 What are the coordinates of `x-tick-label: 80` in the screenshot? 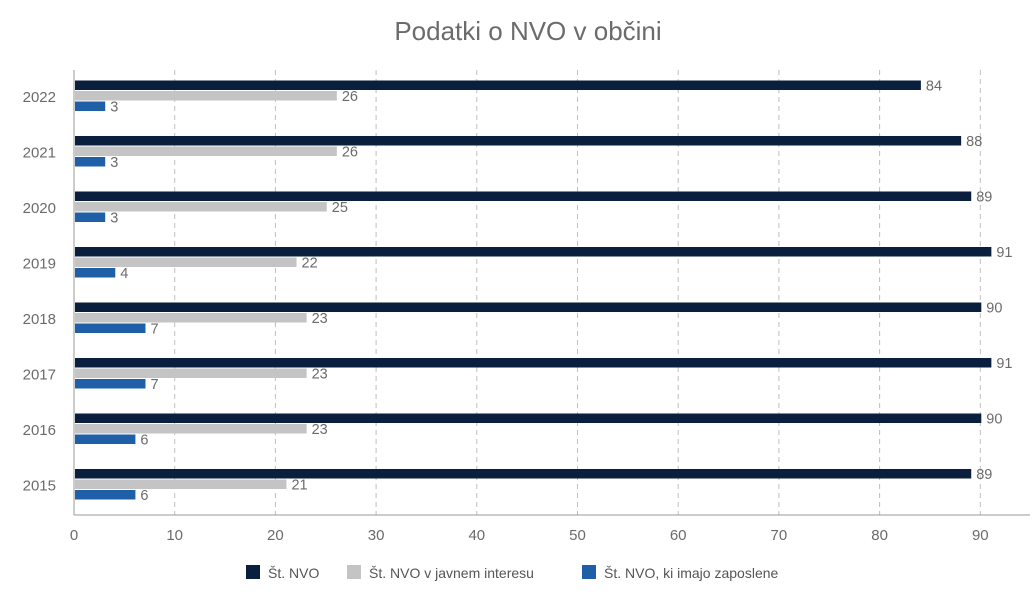 It's located at (879, 535).